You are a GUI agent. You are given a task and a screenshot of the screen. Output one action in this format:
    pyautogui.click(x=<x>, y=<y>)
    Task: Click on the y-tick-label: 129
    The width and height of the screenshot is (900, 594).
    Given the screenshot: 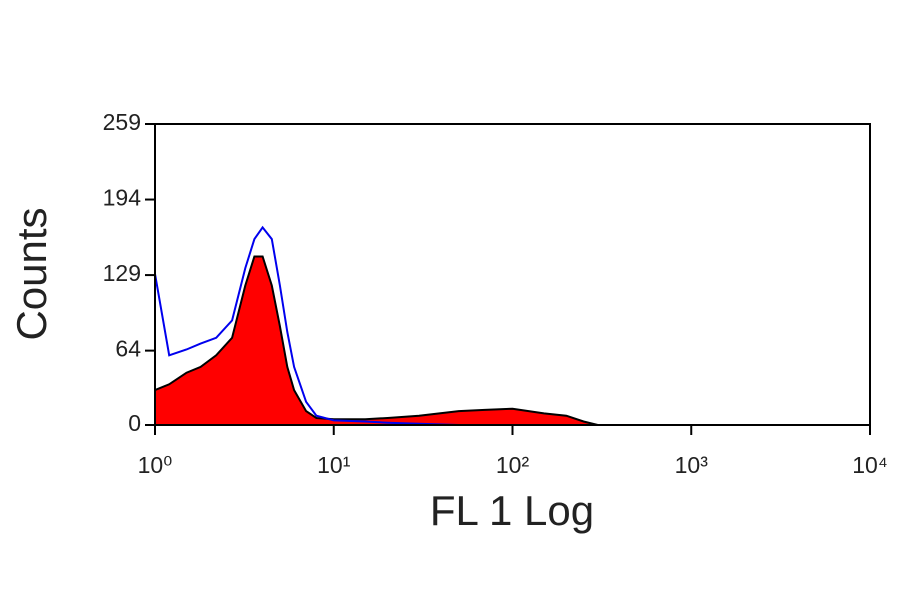 What is the action you would take?
    pyautogui.click(x=122, y=273)
    